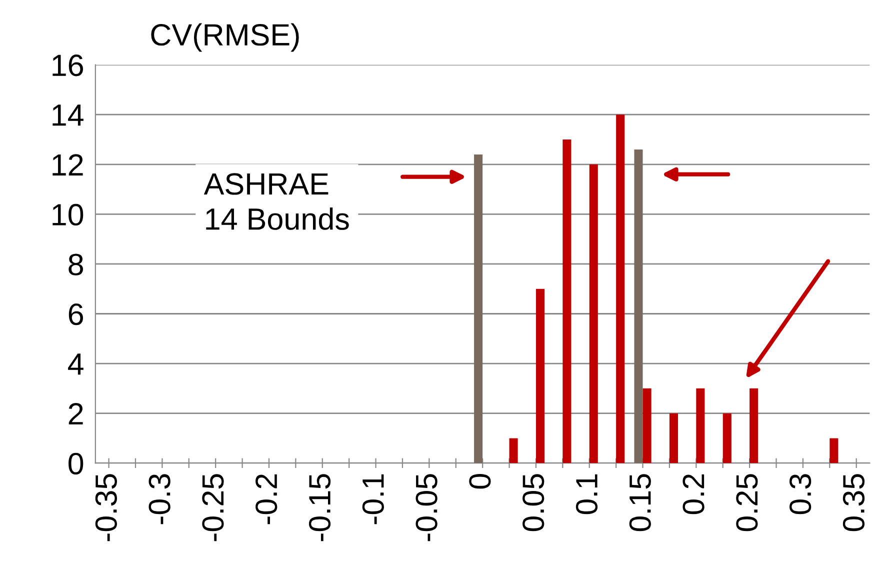  What do you see at coordinates (76, 265) in the screenshot?
I see `y-tick-label: 8` at bounding box center [76, 265].